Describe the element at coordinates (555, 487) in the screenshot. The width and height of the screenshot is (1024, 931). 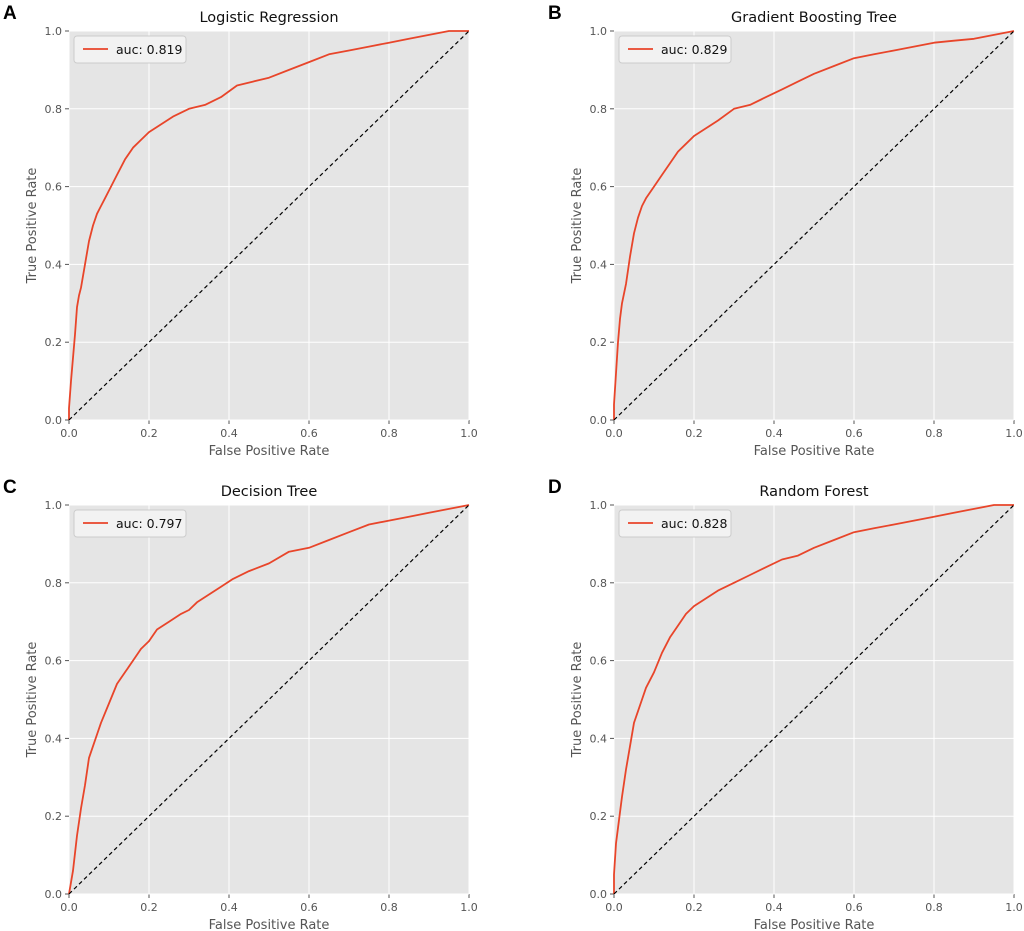
I see `panel-letter: D` at that location.